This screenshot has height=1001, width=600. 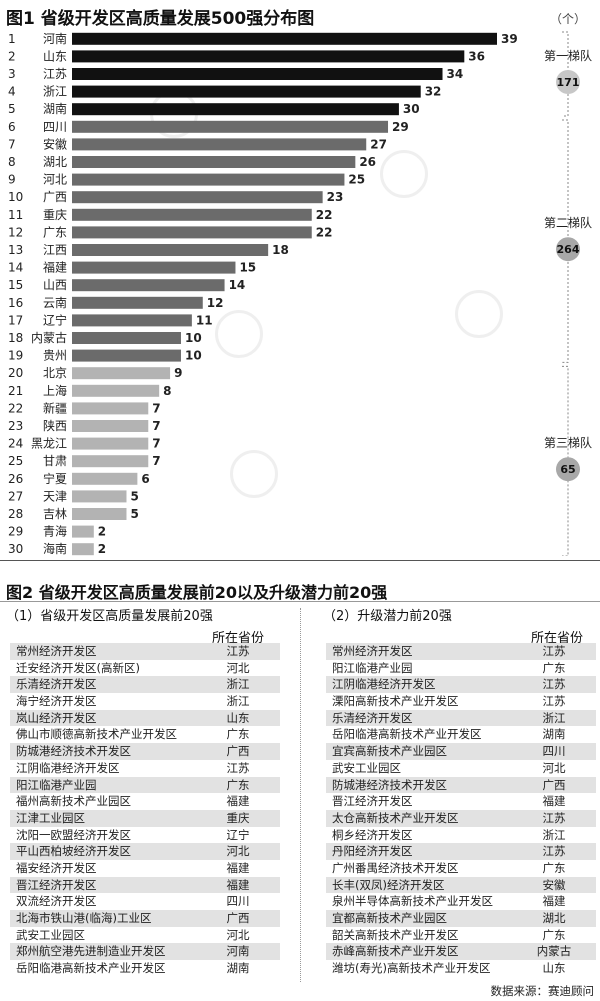 I want to click on rank-label: 1, so click(x=12, y=39).